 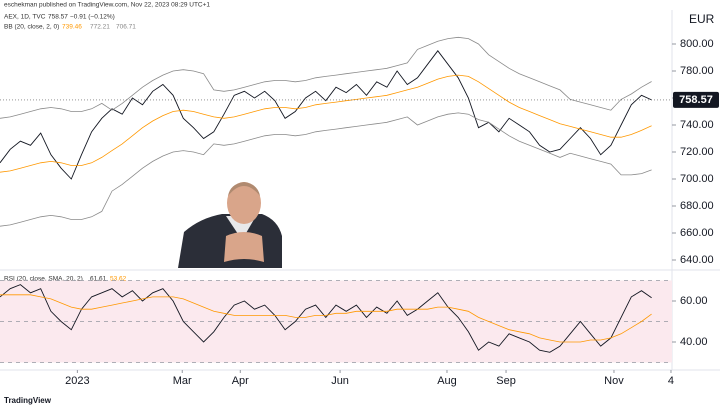 I want to click on photo, so click(x=230, y=224).